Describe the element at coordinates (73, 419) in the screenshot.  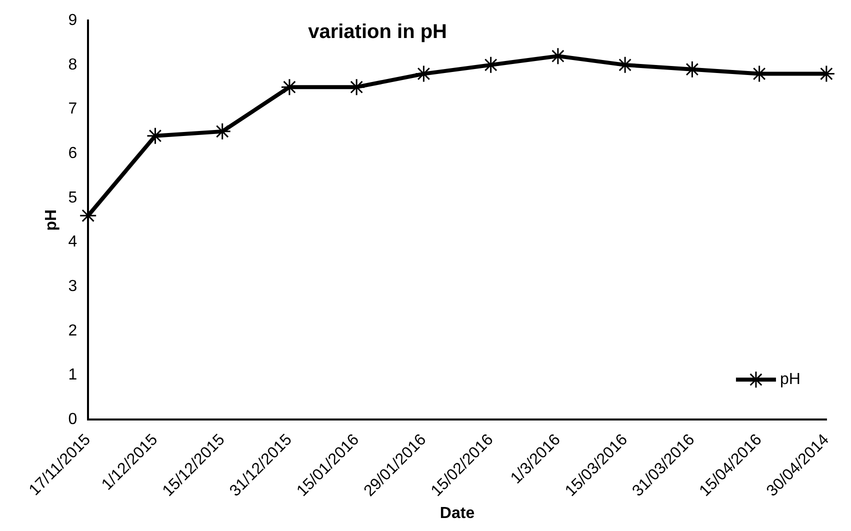
I see `y-tick-label: 0` at that location.